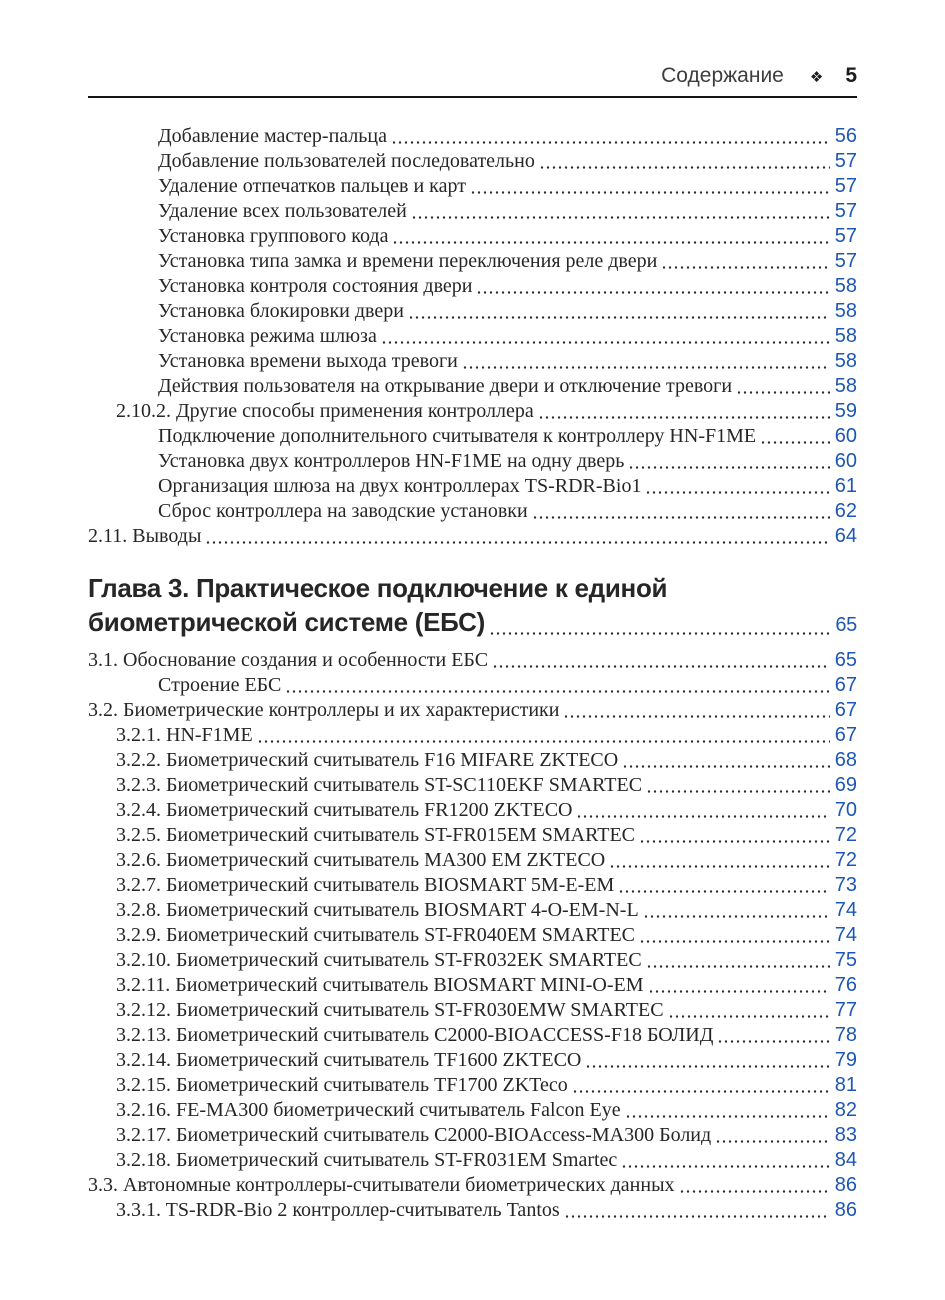 This screenshot has height=1300, width=945. What do you see at coordinates (343, 511) in the screenshot?
I see `toc-entry-label: Сброс контроллера на заводские установки` at bounding box center [343, 511].